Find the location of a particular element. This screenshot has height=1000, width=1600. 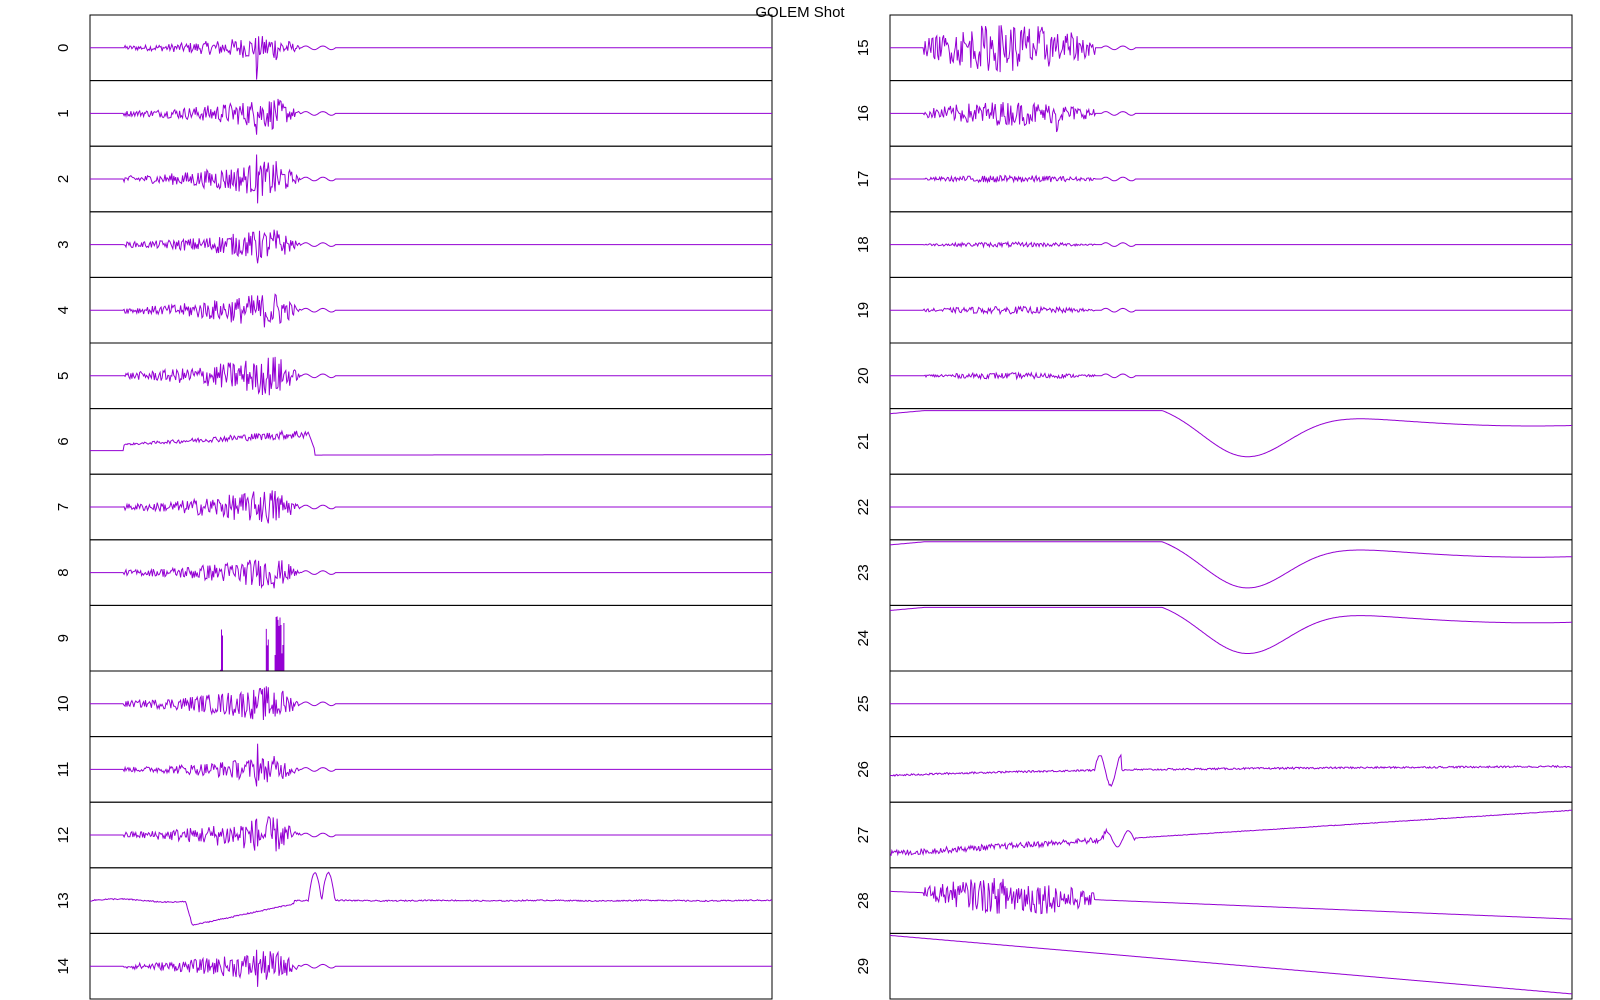

panel-label: 0 is located at coordinates (63, 48).